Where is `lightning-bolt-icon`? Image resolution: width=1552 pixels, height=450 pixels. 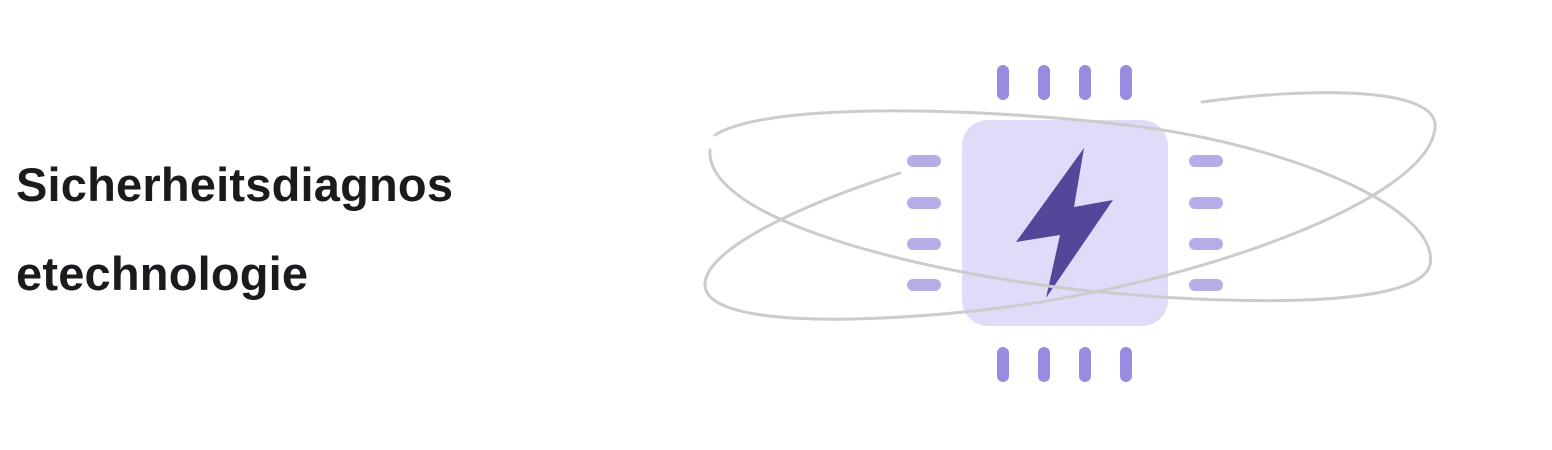 lightning-bolt-icon is located at coordinates (1064, 223).